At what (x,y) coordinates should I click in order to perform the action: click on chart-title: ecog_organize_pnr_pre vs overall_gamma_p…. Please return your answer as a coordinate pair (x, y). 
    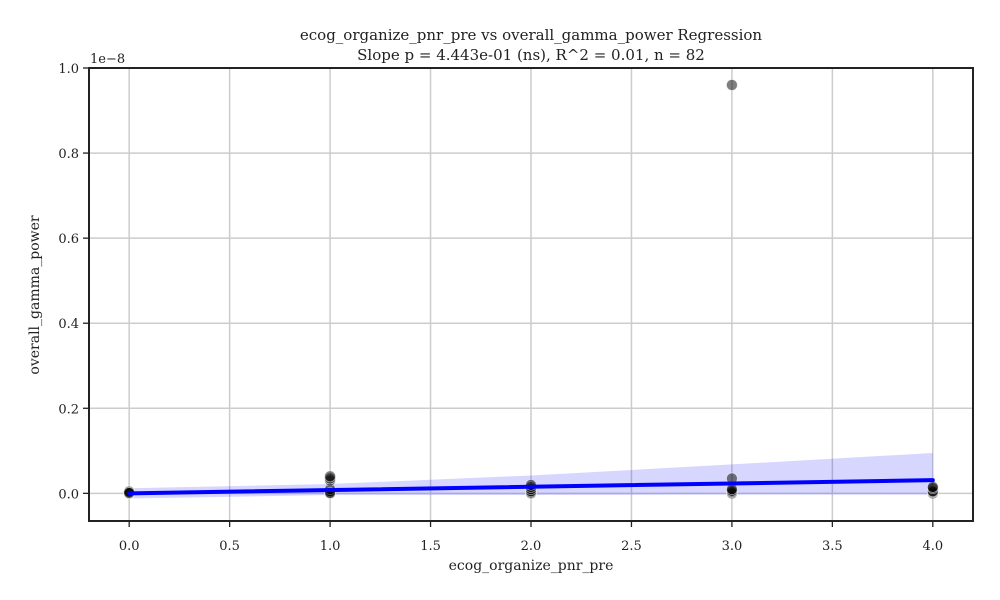
    Looking at the image, I should click on (531, 35).